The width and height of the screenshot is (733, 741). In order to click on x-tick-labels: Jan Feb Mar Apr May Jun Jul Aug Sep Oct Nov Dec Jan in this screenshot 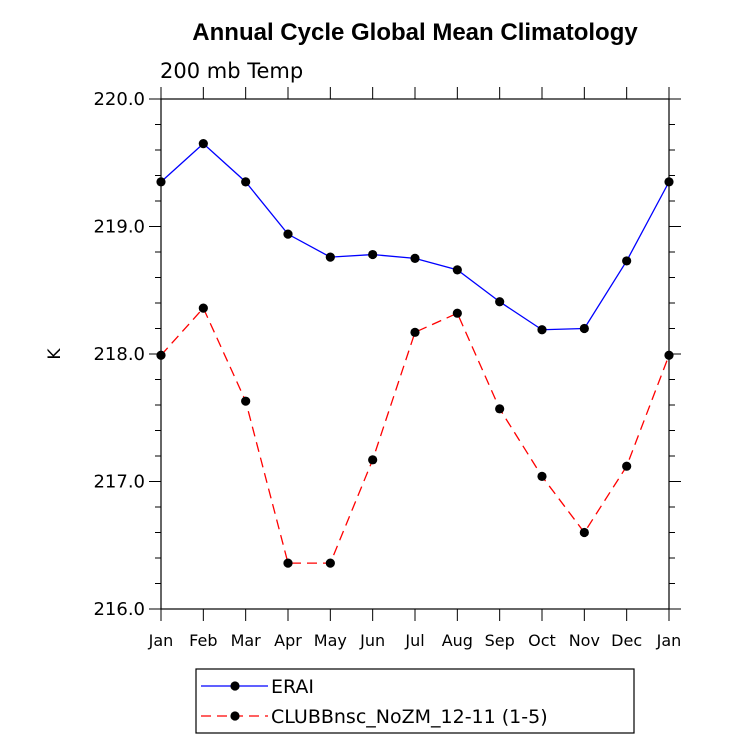, I will do `click(415, 640)`.